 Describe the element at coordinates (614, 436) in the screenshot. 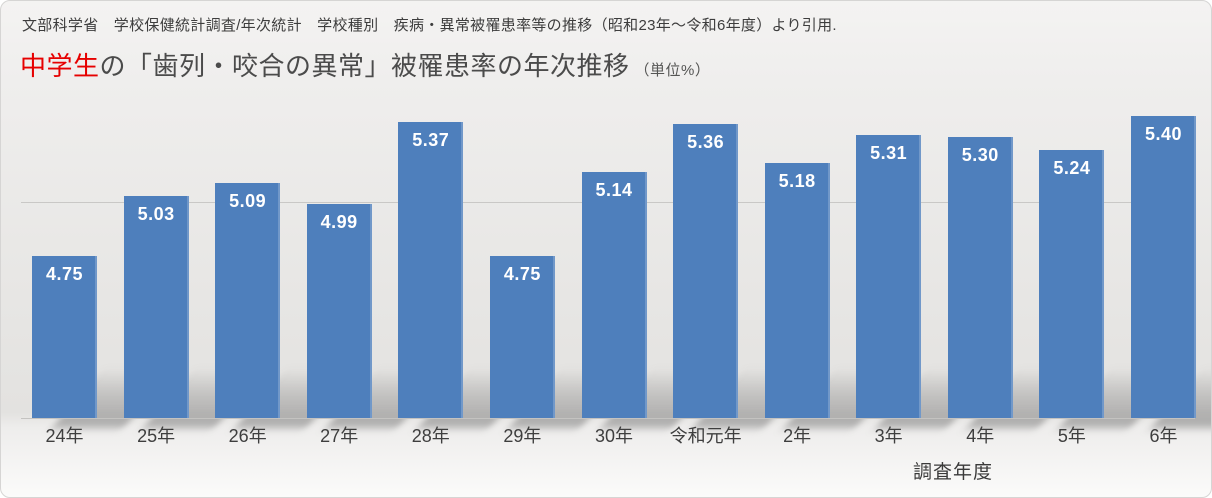

I see `x-axis-label-30年: 30年` at that location.